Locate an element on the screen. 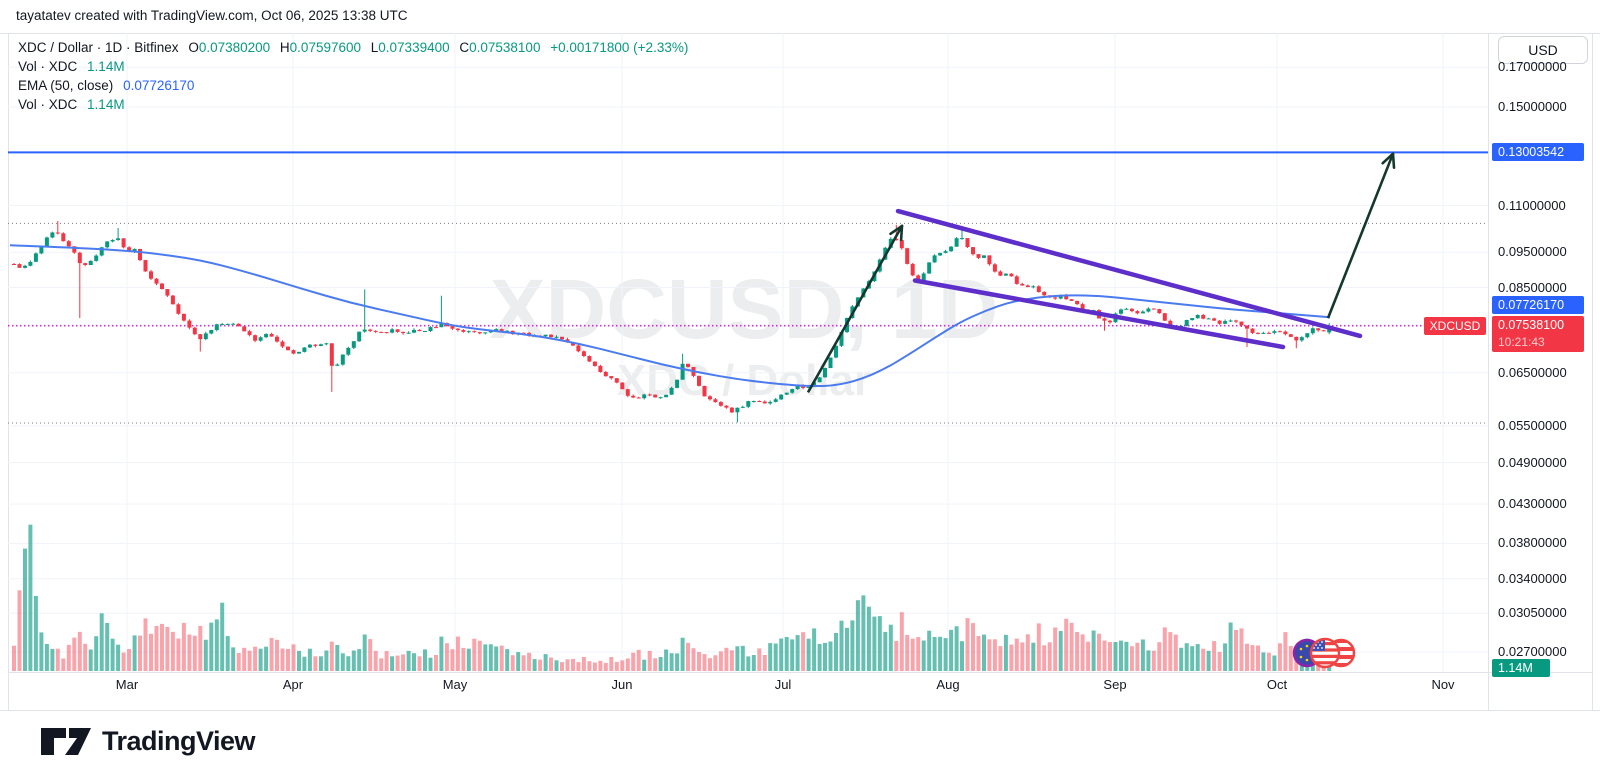 The width and height of the screenshot is (1600, 779). price-tick-label: 0.03050000 is located at coordinates (1532, 612).